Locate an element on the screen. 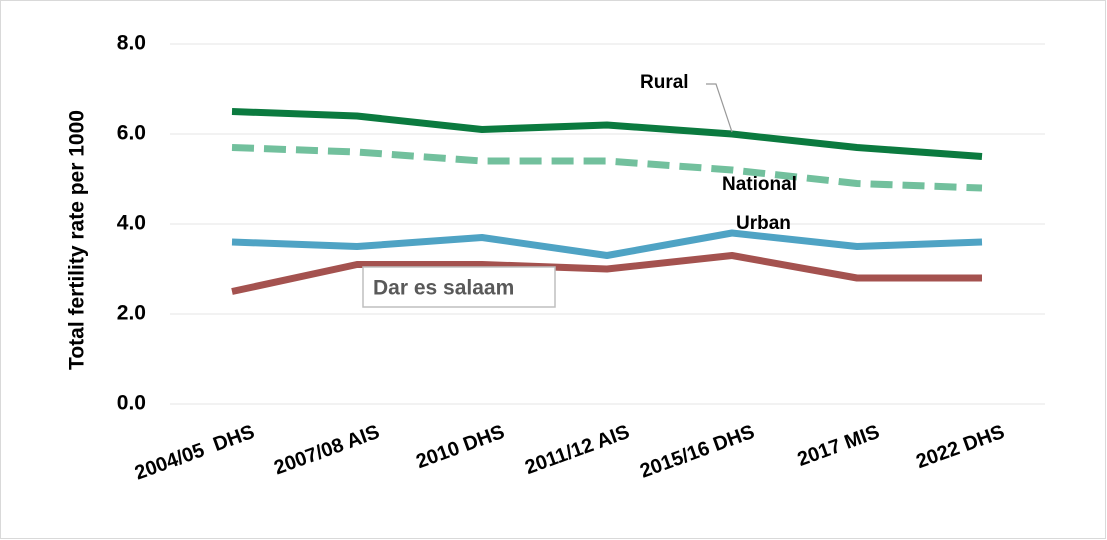  y-tick-label: 2.0 is located at coordinates (131, 313).